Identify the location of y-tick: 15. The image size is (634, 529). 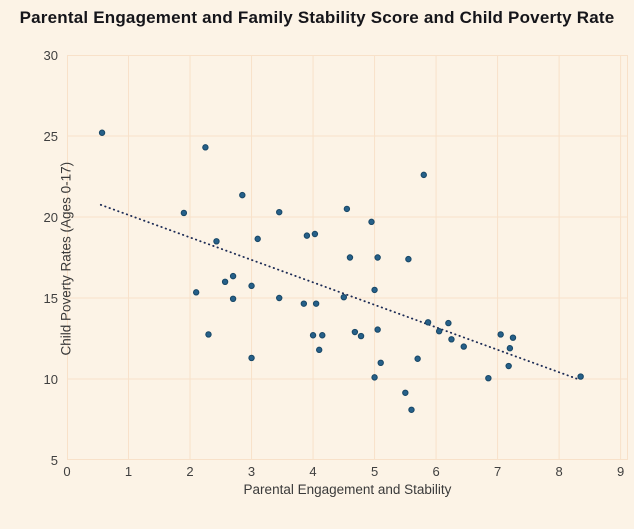
(50, 298).